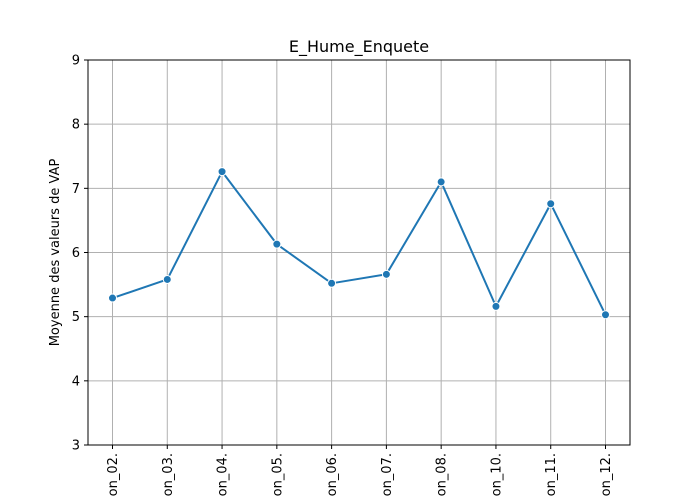  What do you see at coordinates (551, 474) in the screenshot?
I see `x-tick-label: on_11.` at bounding box center [551, 474].